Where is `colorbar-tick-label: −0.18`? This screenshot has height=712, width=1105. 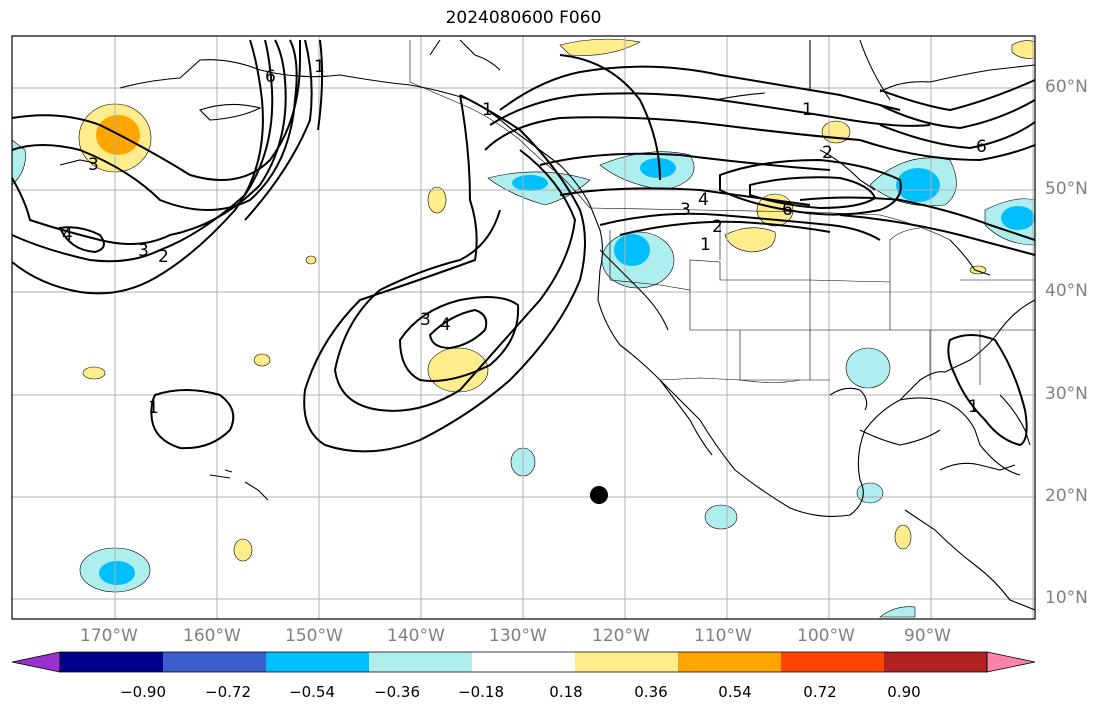
colorbar-tick-label: −0.18 is located at coordinates (481, 692).